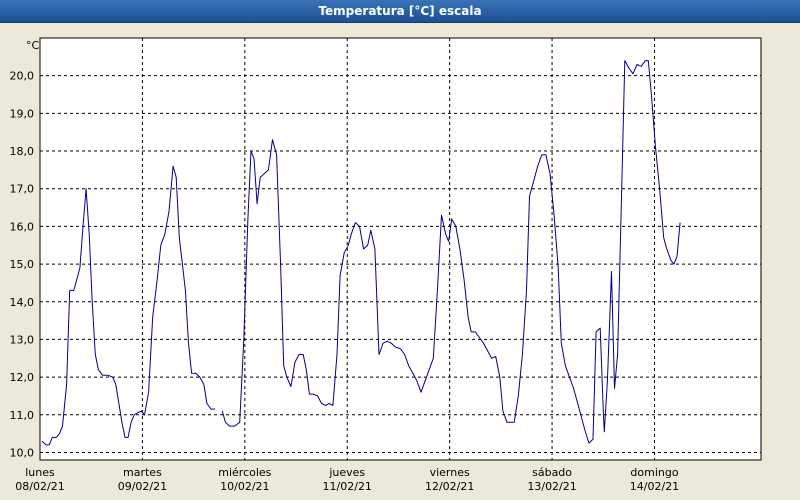 The width and height of the screenshot is (800, 500). What do you see at coordinates (22, 113) in the screenshot?
I see `y-tick-label: 19,0` at bounding box center [22, 113].